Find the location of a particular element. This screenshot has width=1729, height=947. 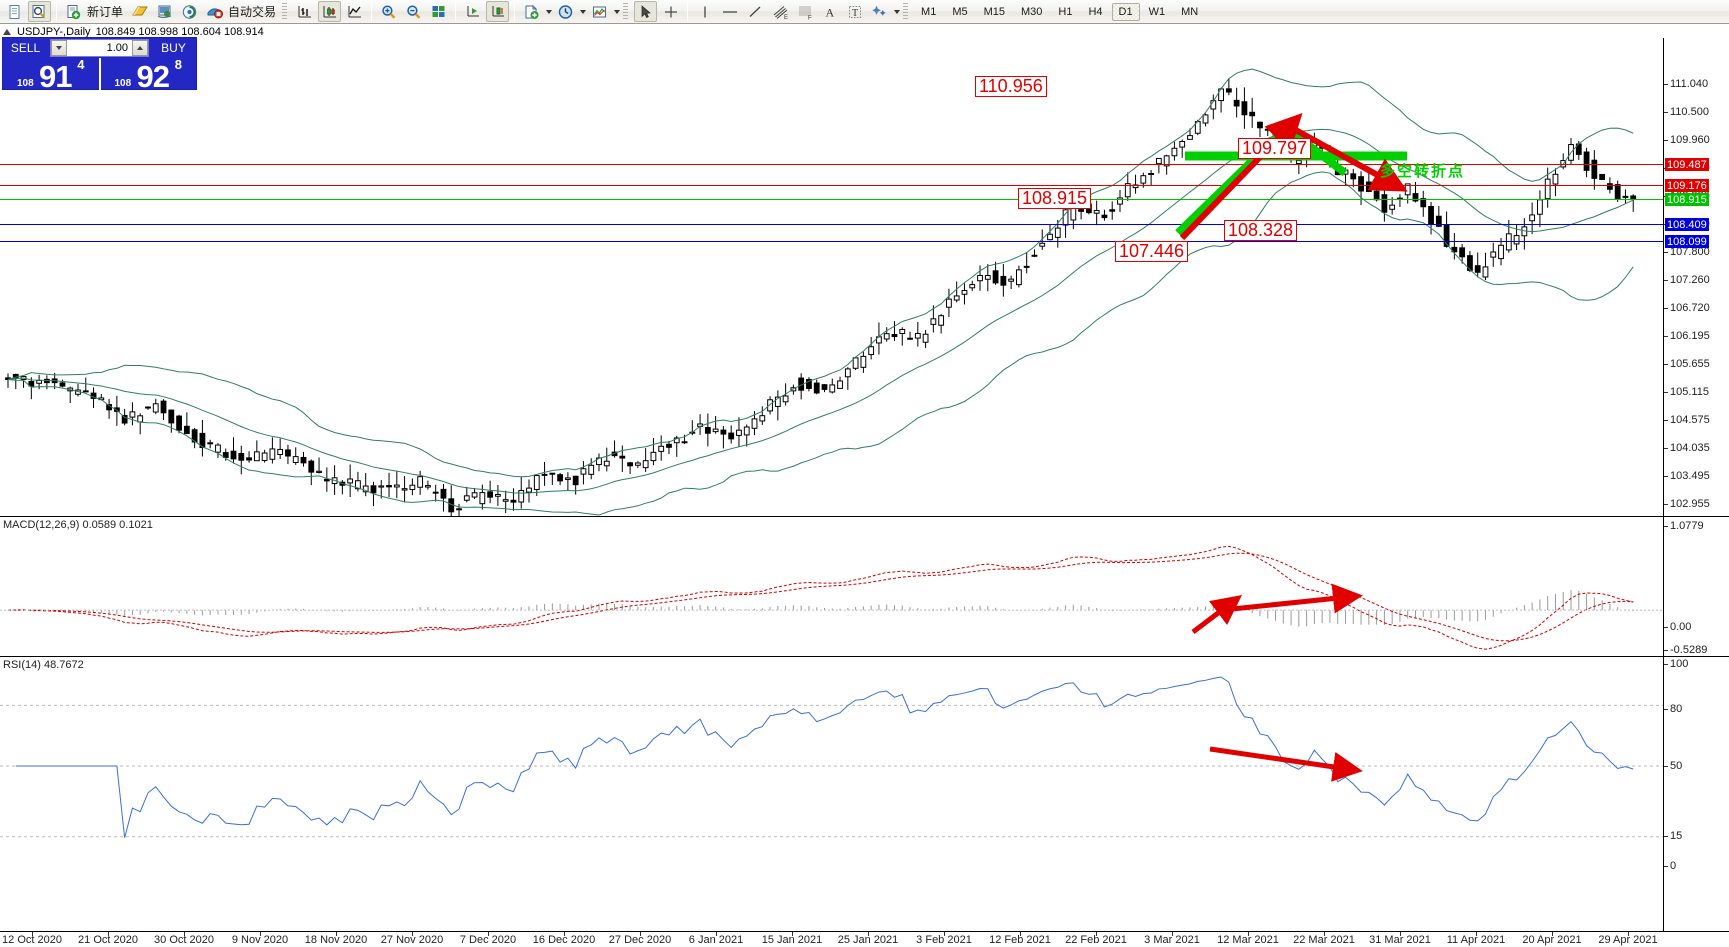

document-icon is located at coordinates (14, 11).